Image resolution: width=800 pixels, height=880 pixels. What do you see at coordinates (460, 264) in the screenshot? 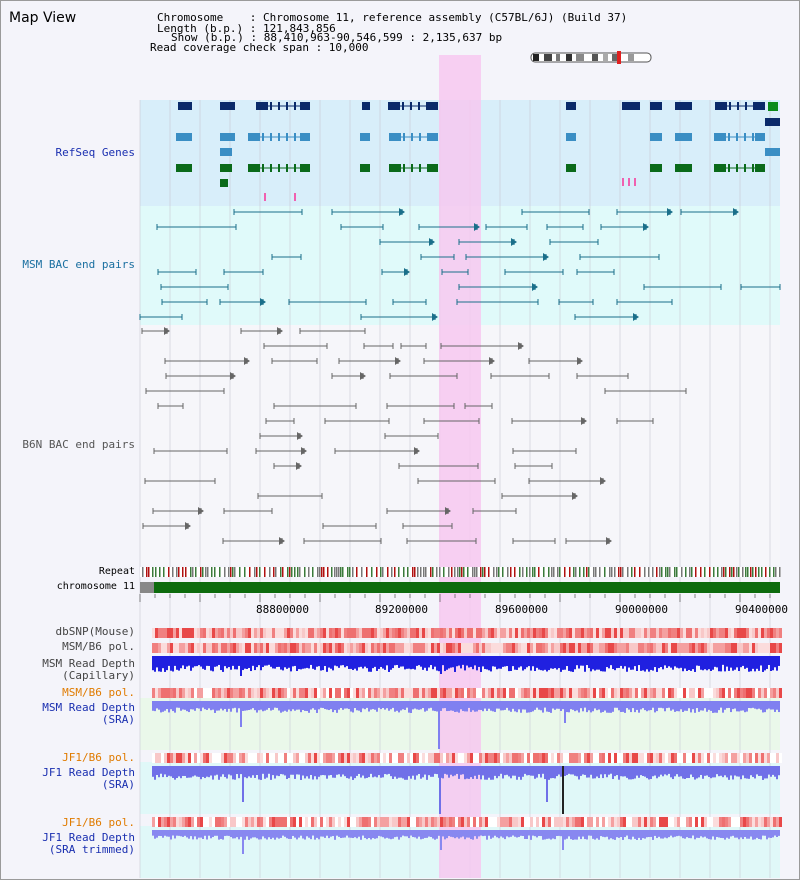
I see `msm-bac-track` at bounding box center [460, 264].